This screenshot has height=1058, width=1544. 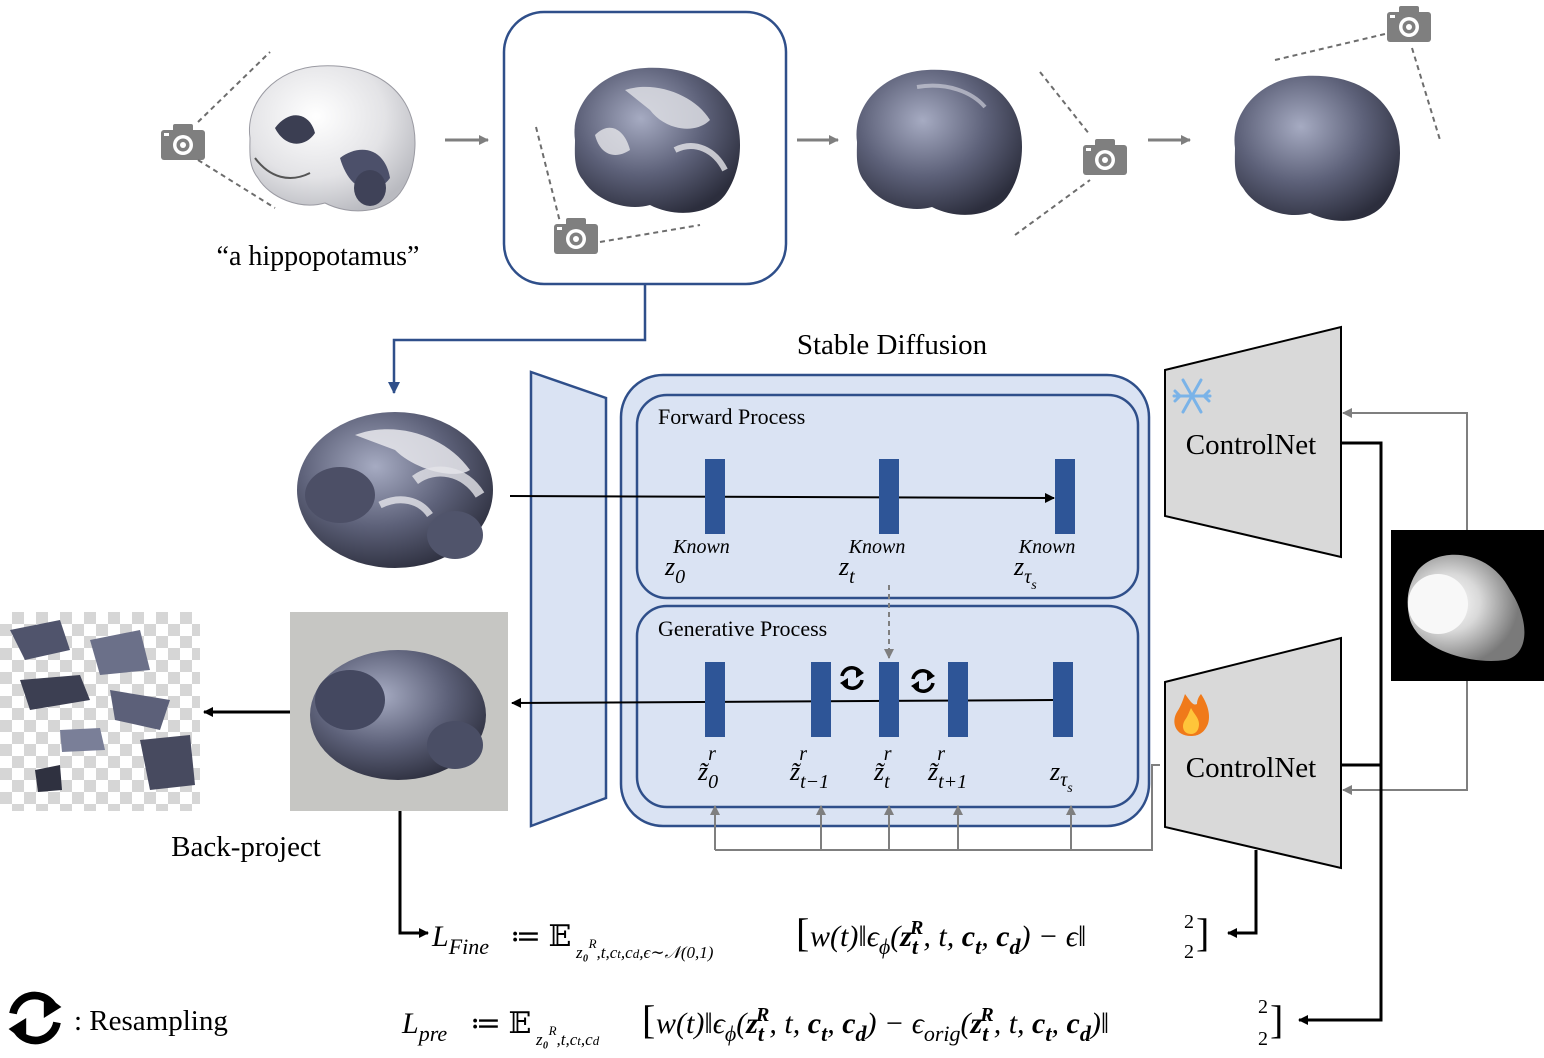 What do you see at coordinates (318, 256) in the screenshot?
I see `text-prompt: “a hippopotamus”` at bounding box center [318, 256].